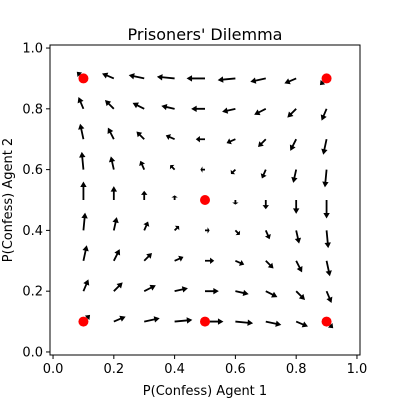  Describe the element at coordinates (174, 369) in the screenshot. I see `x-tick-label: 0.4` at that location.